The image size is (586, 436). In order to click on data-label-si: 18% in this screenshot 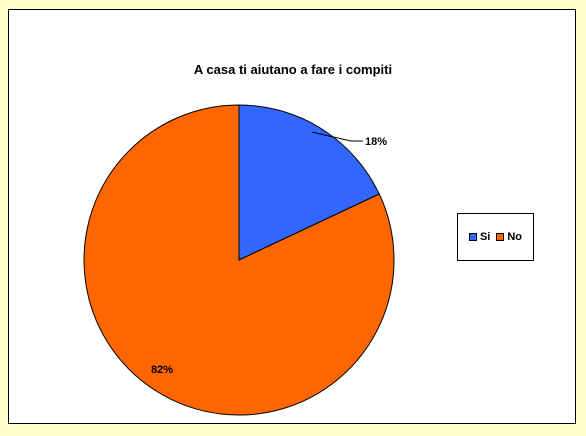, I will do `click(376, 142)`.